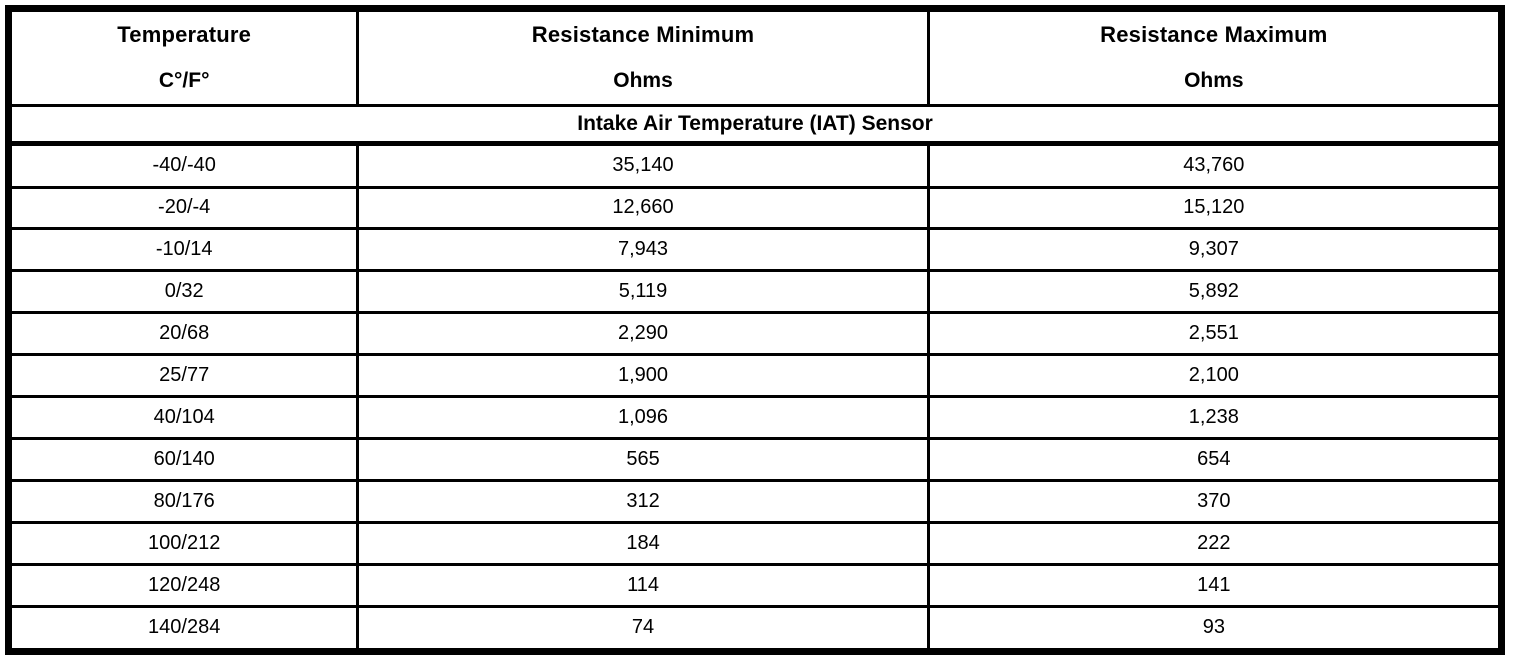 The height and width of the screenshot is (662, 1520). What do you see at coordinates (183, 292) in the screenshot?
I see `temperature-cell: 0/32` at bounding box center [183, 292].